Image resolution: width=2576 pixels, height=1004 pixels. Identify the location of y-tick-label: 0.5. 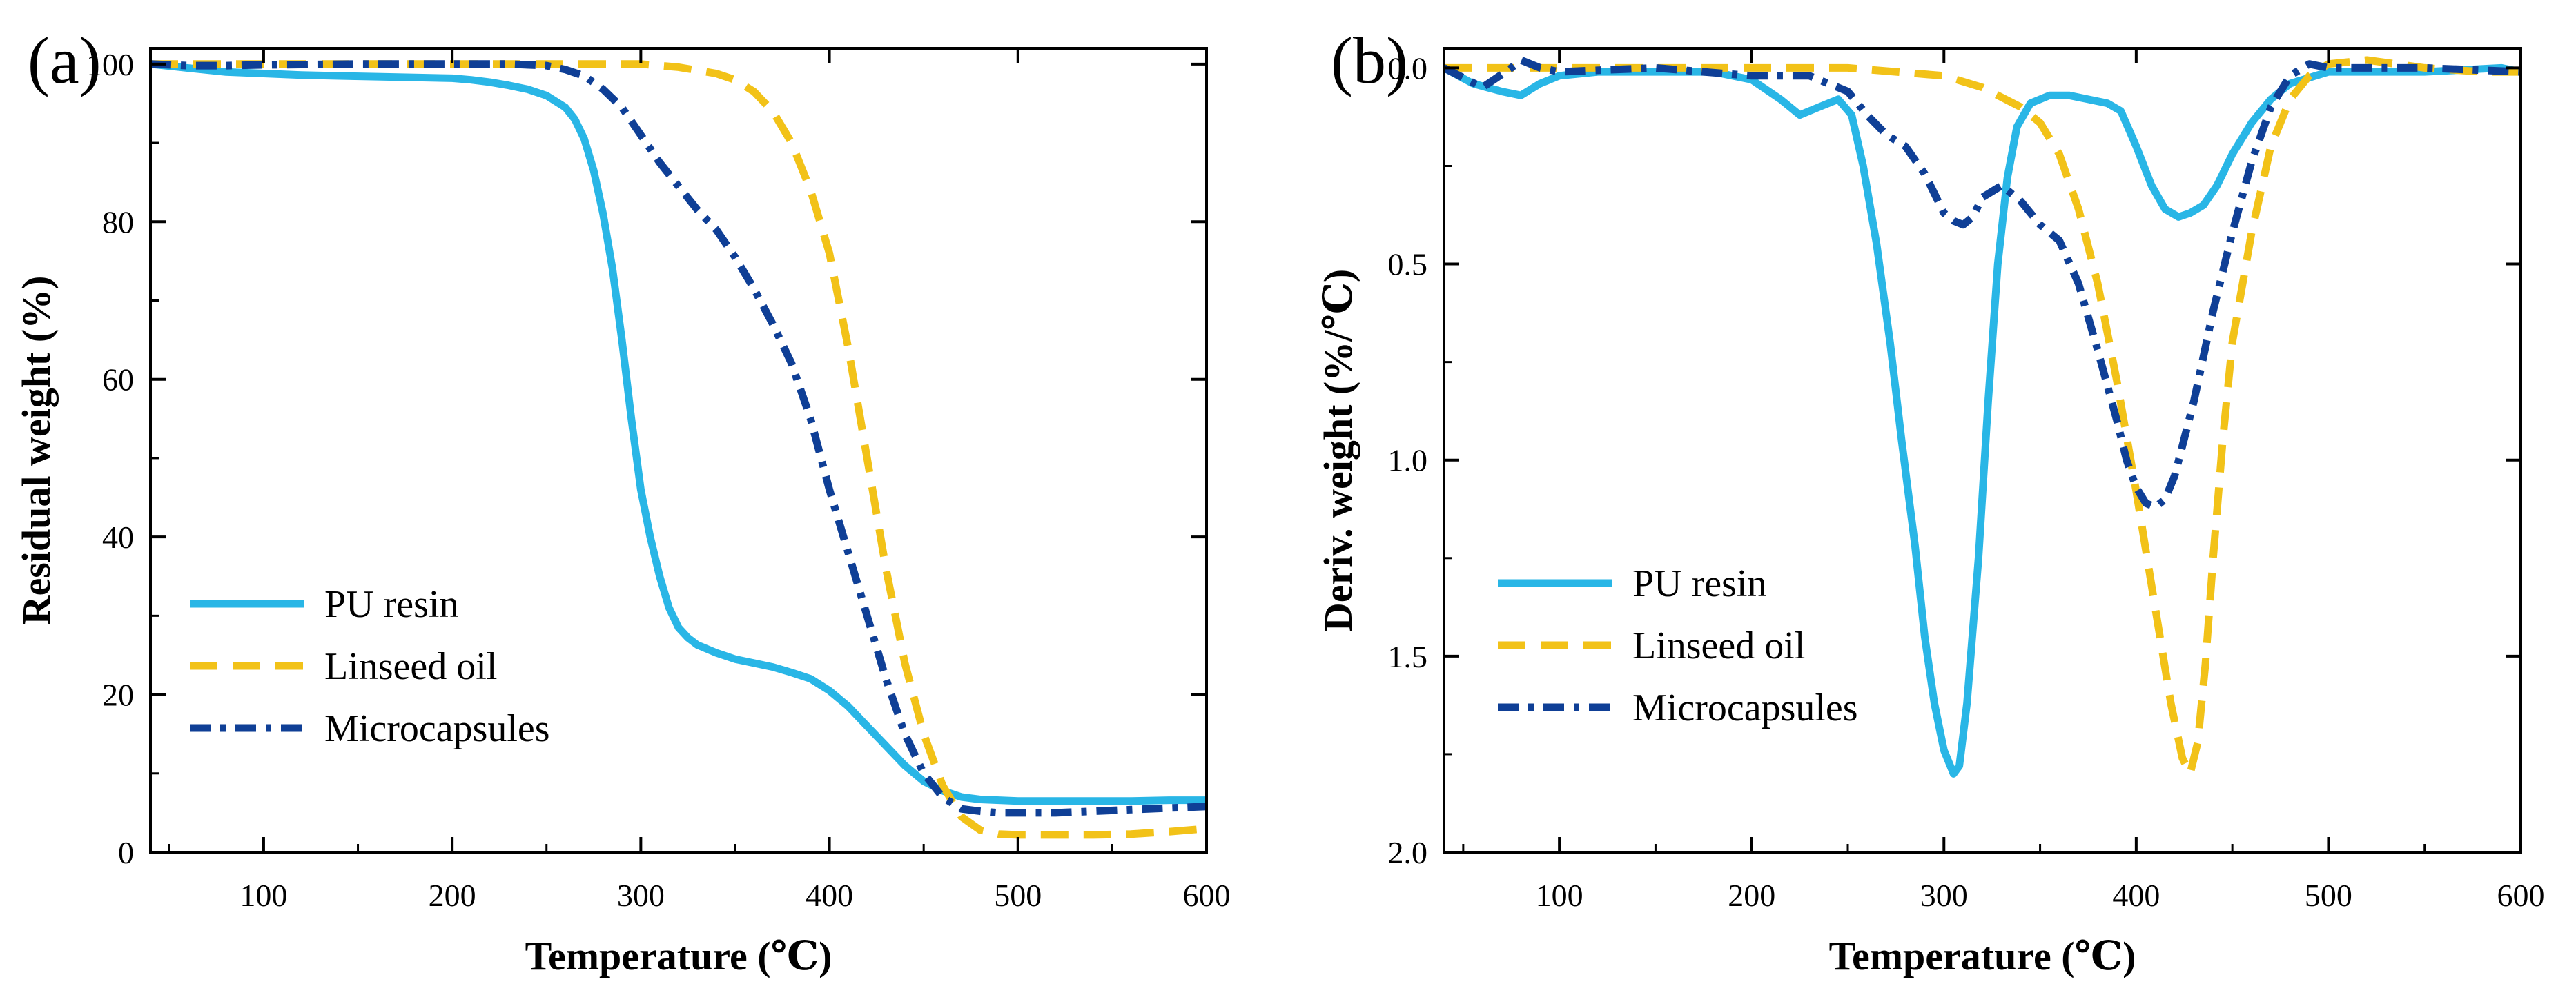
(1408, 264).